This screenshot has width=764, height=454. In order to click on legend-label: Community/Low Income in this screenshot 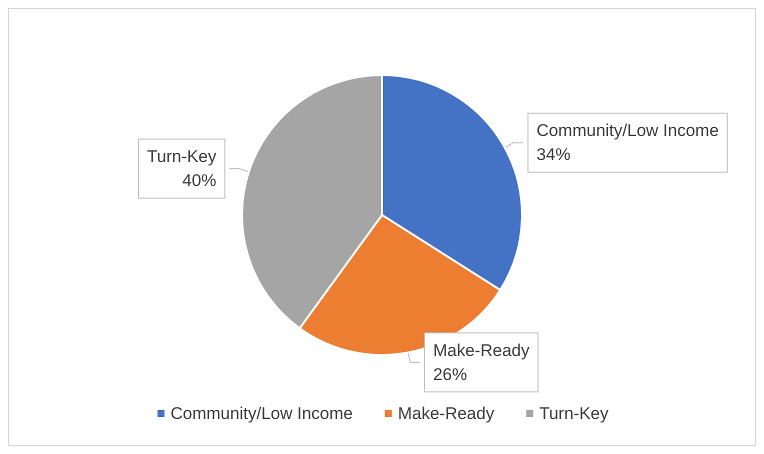, I will do `click(261, 413)`.